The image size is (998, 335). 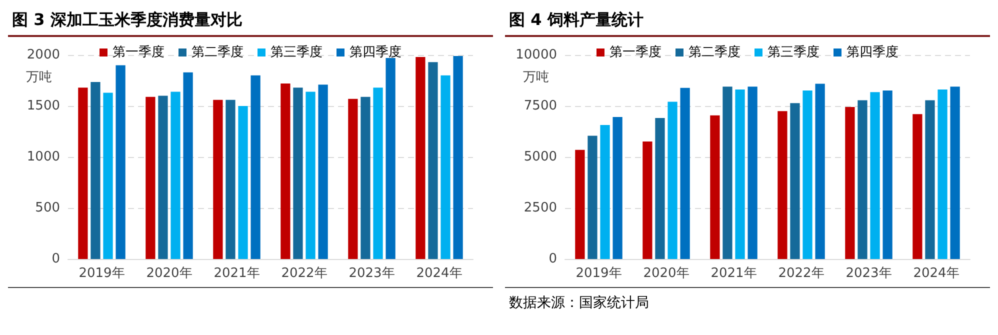 I want to click on chart-title: 图 3 深加工玉米季度消费量对比, so click(x=250, y=22).